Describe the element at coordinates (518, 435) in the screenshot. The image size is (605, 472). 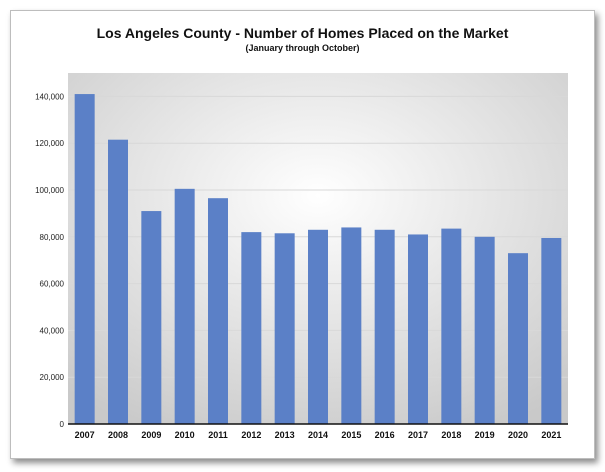
I see `x-tick-label: 2020` at that location.